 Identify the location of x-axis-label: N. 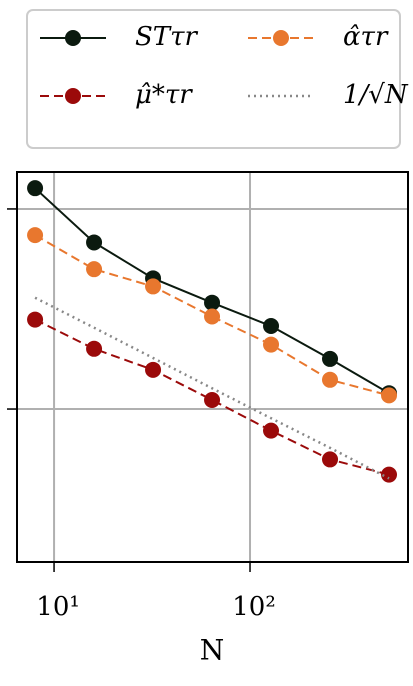
(212, 650).